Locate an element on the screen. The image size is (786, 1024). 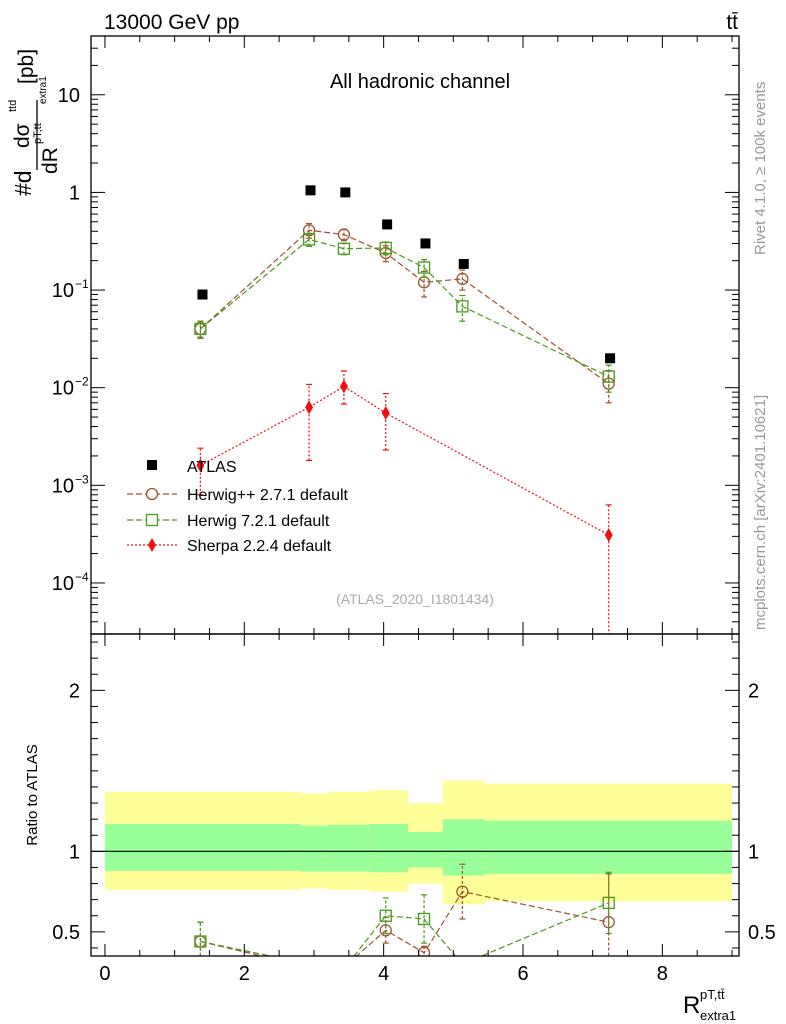
ylabel-denominator: dR is located at coordinates (50, 160).